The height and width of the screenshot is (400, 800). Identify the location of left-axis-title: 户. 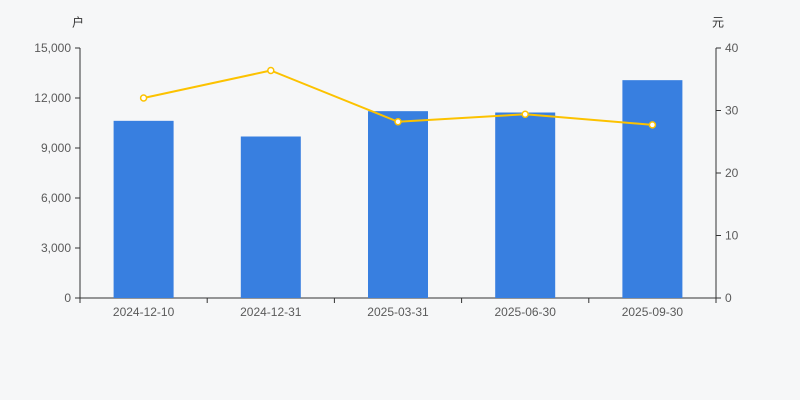
(78, 22).